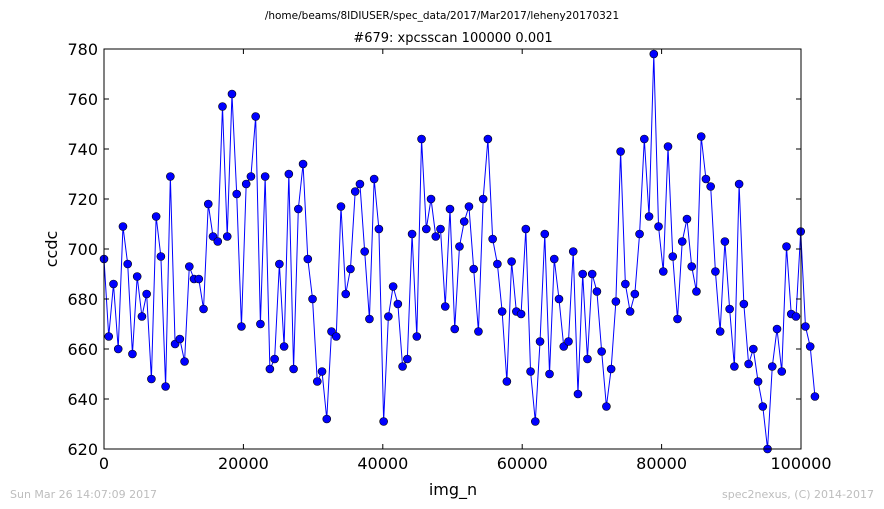 The image size is (884, 509). I want to click on y-axis-label: ccdc, so click(51, 249).